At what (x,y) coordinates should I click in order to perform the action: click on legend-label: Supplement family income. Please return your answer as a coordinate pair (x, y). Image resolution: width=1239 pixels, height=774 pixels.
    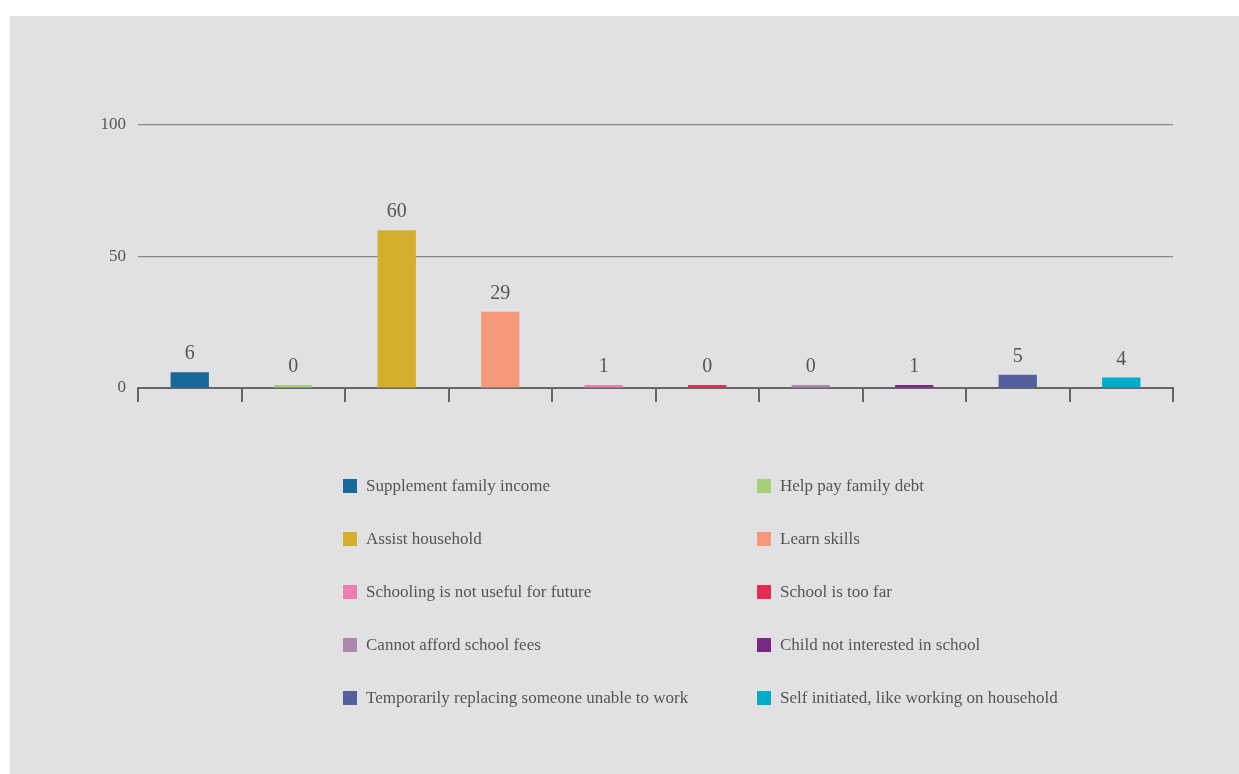
    Looking at the image, I should click on (458, 486).